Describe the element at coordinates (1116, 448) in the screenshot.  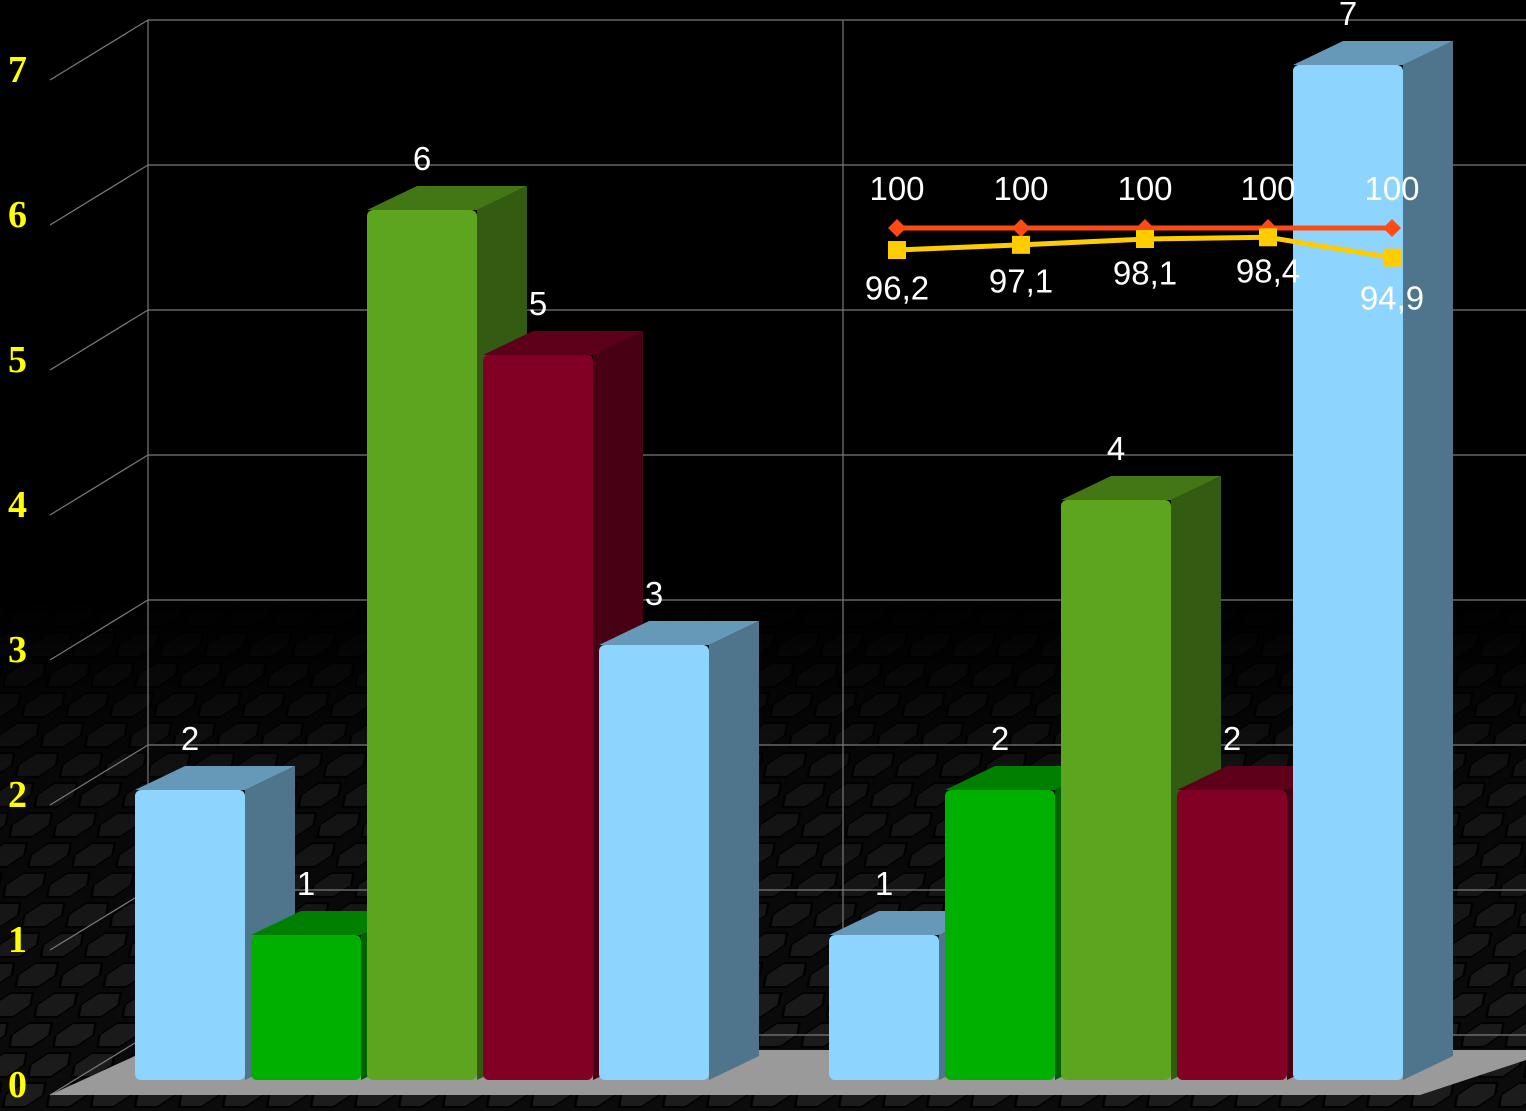
I see `bar-data-label: 4` at that location.